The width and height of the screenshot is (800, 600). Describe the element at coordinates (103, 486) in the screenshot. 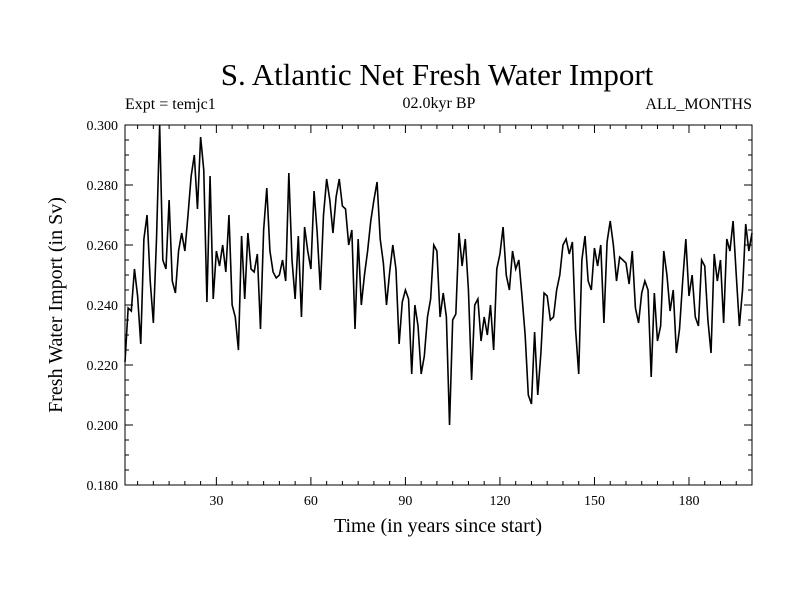

I see `y-tick-label: 0.180` at that location.